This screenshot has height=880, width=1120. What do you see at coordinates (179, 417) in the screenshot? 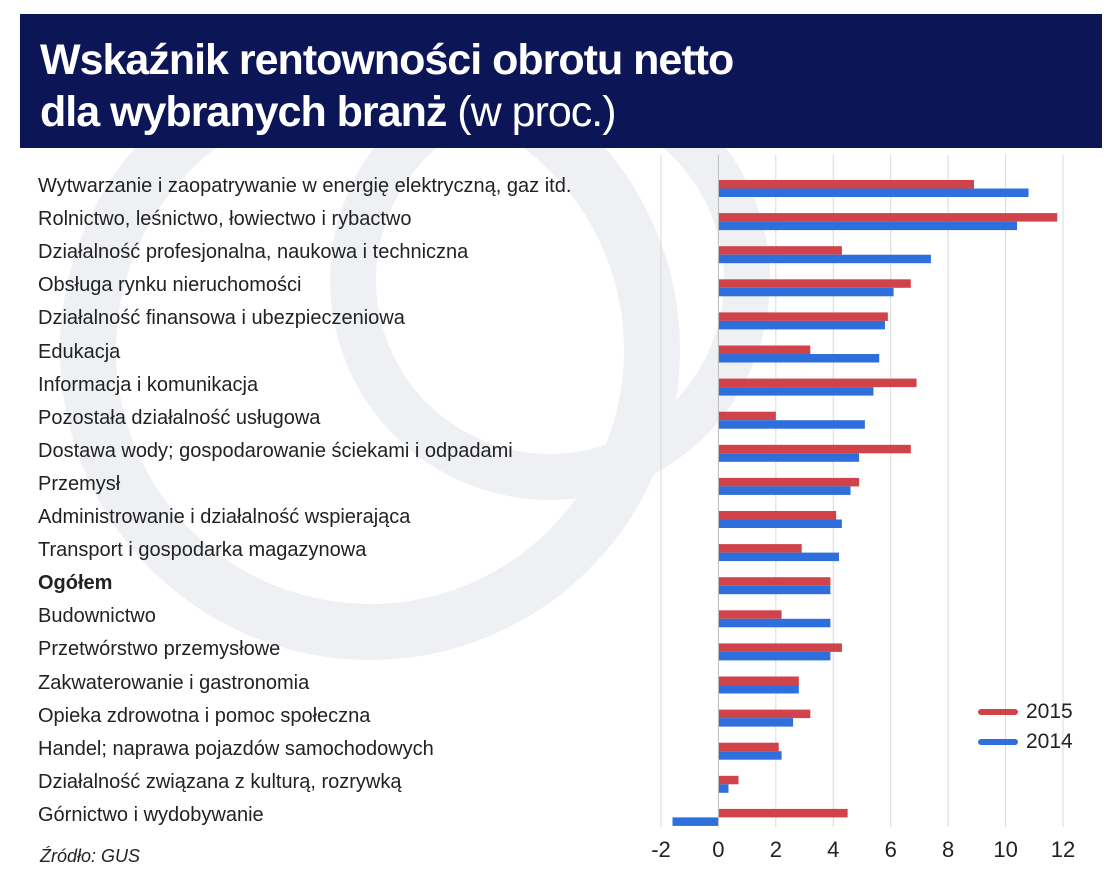
I see `category-label: Pozostała działalność usługowa` at bounding box center [179, 417].